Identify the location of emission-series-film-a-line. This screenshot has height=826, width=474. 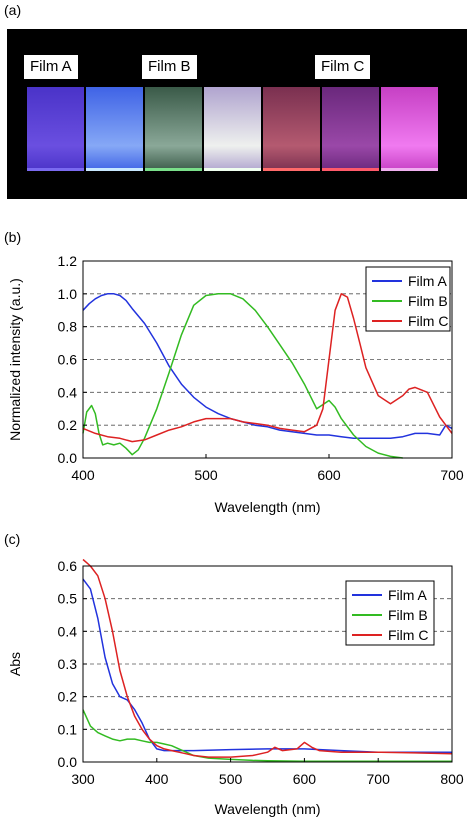
(267, 366).